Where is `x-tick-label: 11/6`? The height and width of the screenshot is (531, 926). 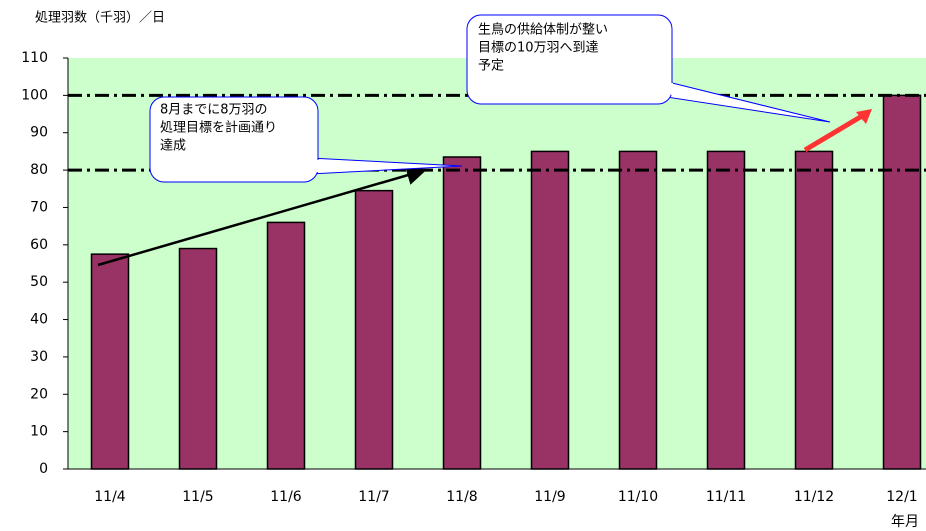
x-tick-label: 11/6 is located at coordinates (286, 497).